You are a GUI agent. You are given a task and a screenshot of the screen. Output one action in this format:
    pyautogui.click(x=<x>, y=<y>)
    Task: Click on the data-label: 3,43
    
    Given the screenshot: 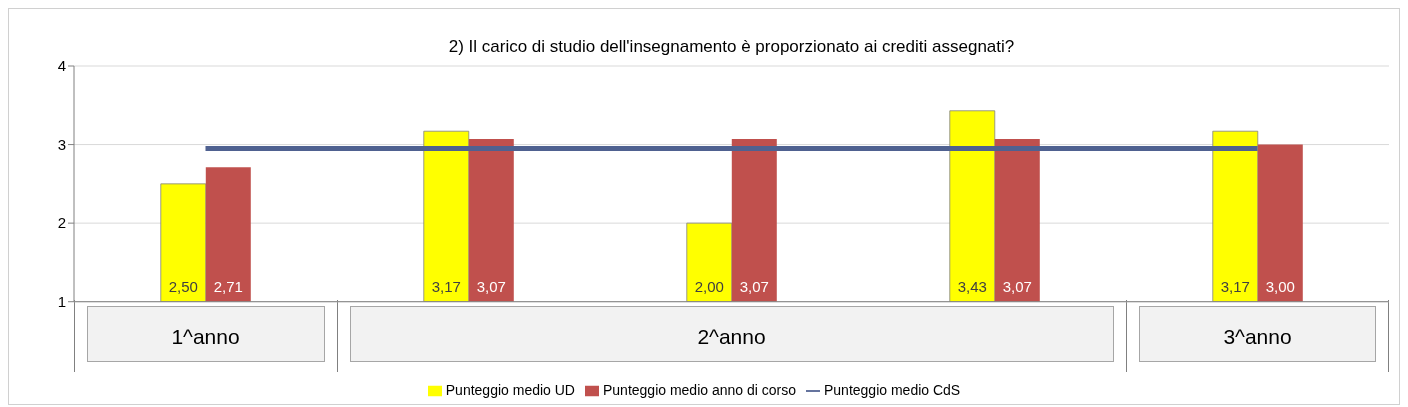 What is the action you would take?
    pyautogui.click(x=972, y=286)
    